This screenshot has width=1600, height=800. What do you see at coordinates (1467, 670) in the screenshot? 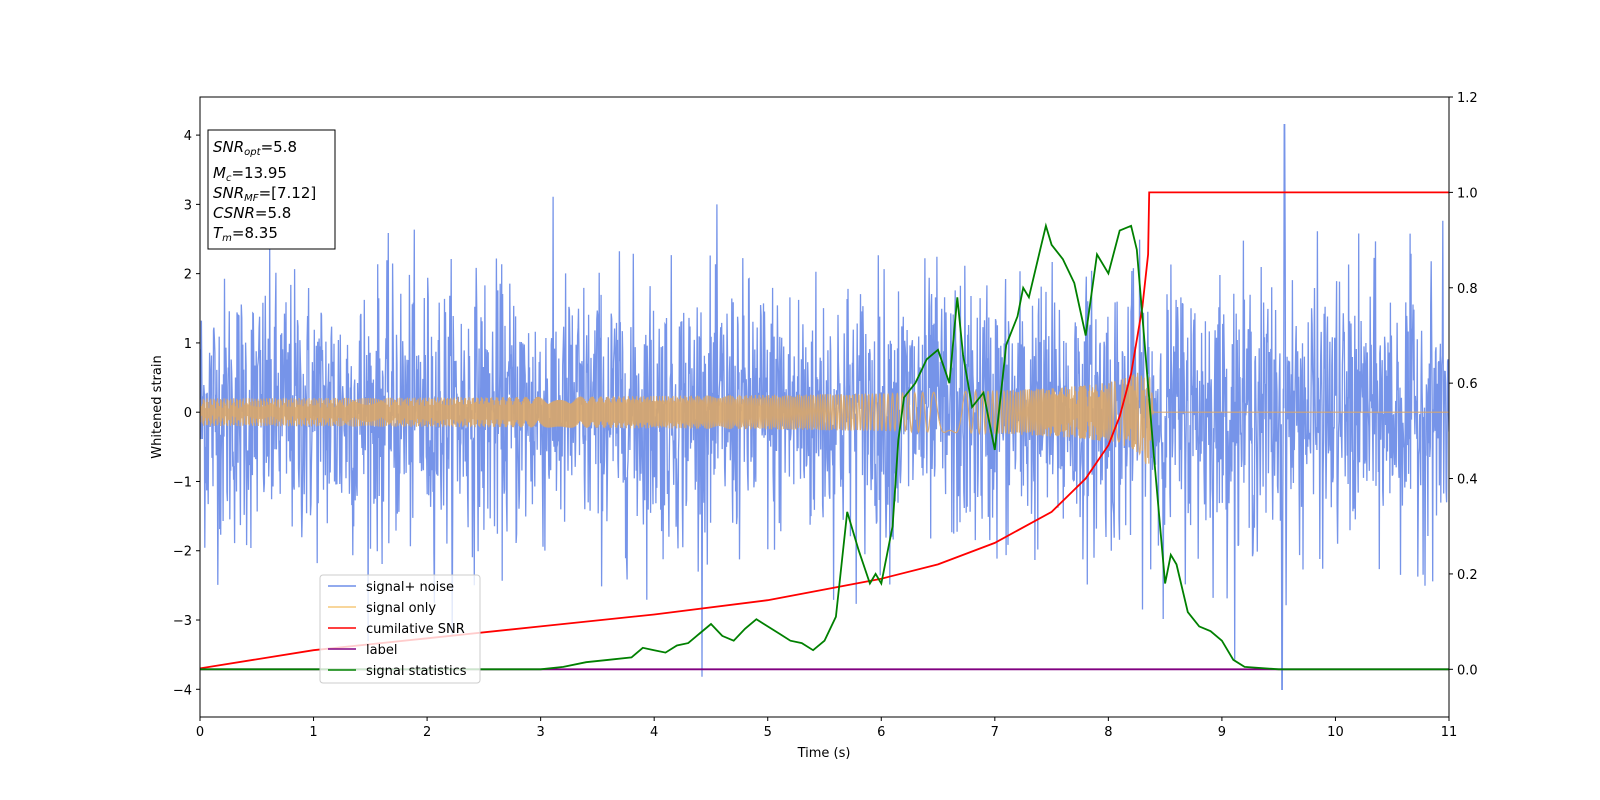
I see `y2-tick-label: 0.0` at bounding box center [1467, 670].